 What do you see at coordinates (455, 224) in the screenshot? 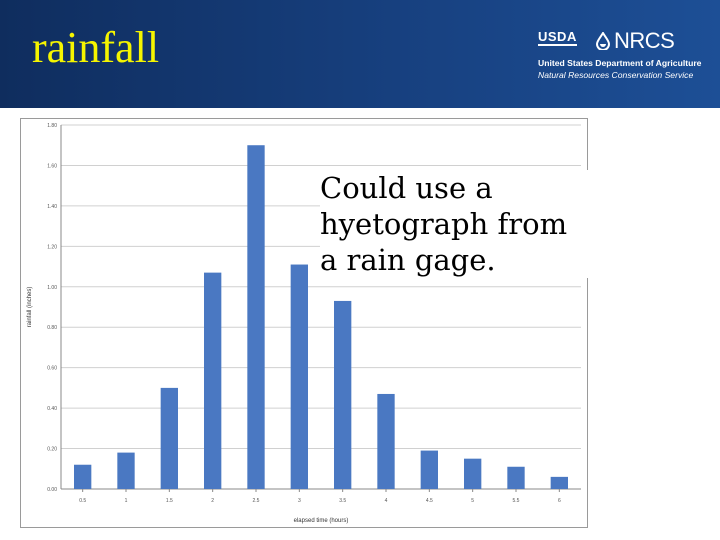
I see `slide-note: Could use a hyetograph from a rain gage.` at bounding box center [455, 224].